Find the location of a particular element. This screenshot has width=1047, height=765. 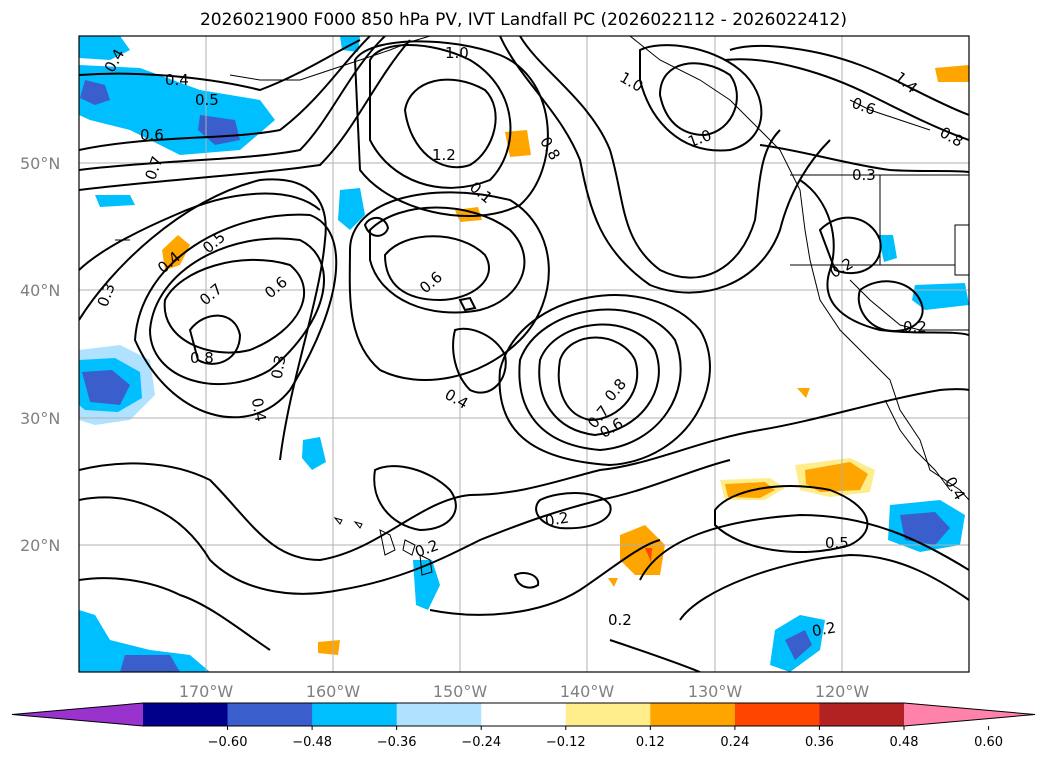

colorbar-tick-label: 0.60 is located at coordinates (988, 742).